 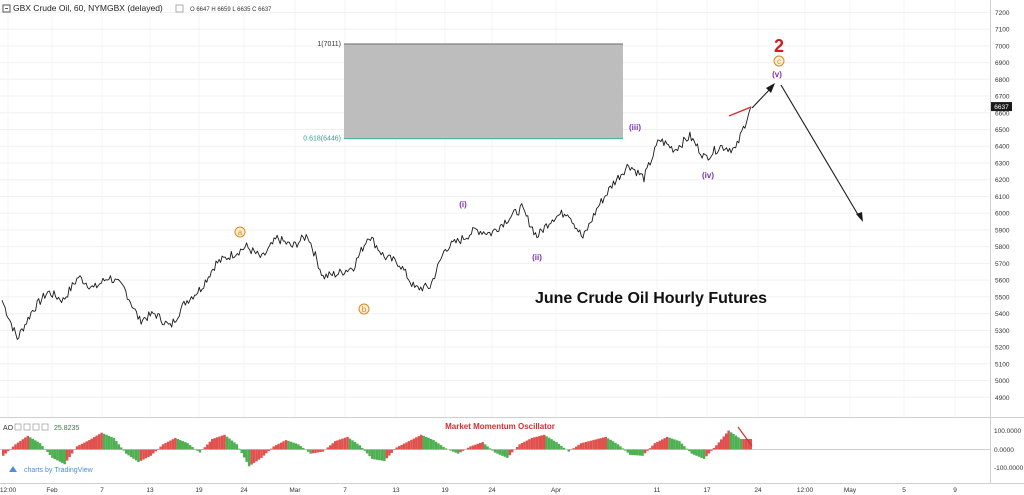 What do you see at coordinates (231, 10) in the screenshot?
I see `ohlc-readout: O 6647 H 6659 L 6635 C 6637` at bounding box center [231, 10].